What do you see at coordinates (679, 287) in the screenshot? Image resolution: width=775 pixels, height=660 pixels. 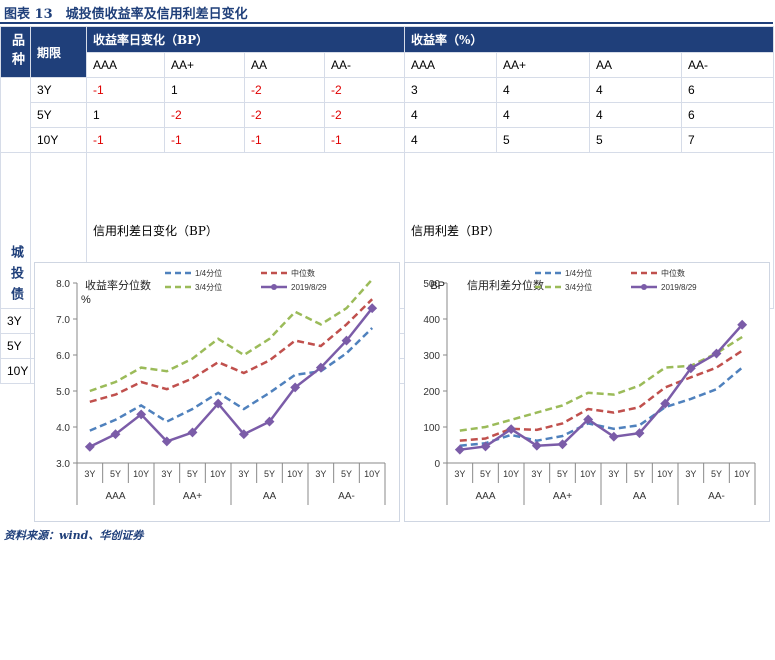 I see `legend-label: 2019/8/29` at bounding box center [679, 287].